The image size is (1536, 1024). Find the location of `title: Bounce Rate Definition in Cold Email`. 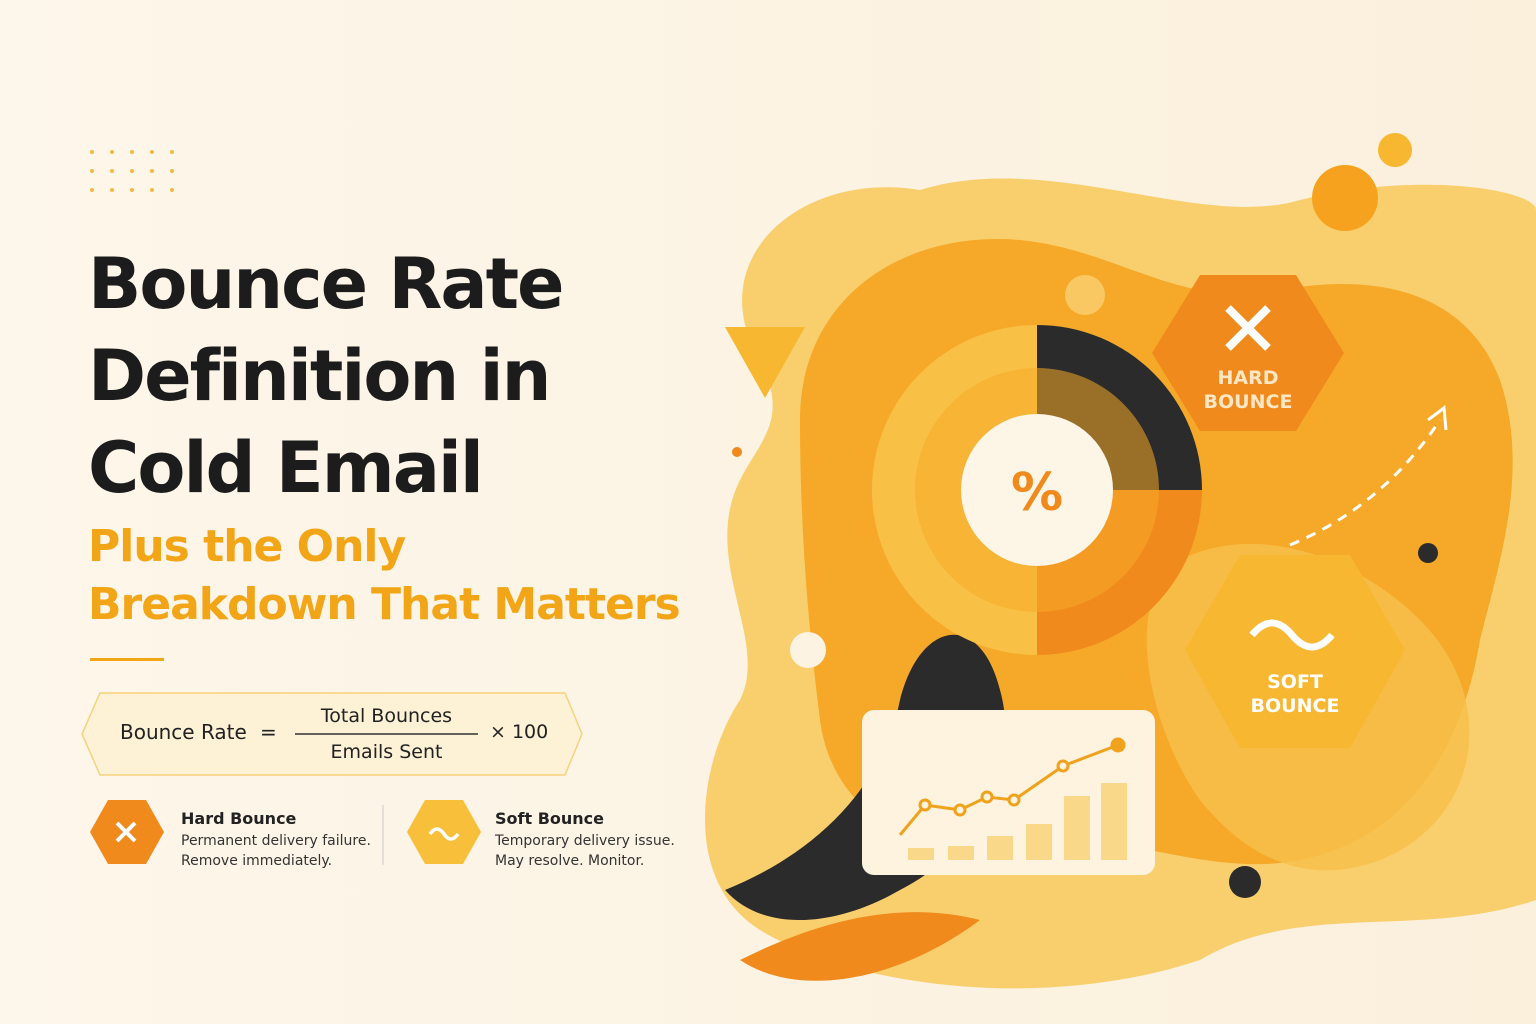

title: Bounce Rate Definition in Cold Email is located at coordinates (326, 376).